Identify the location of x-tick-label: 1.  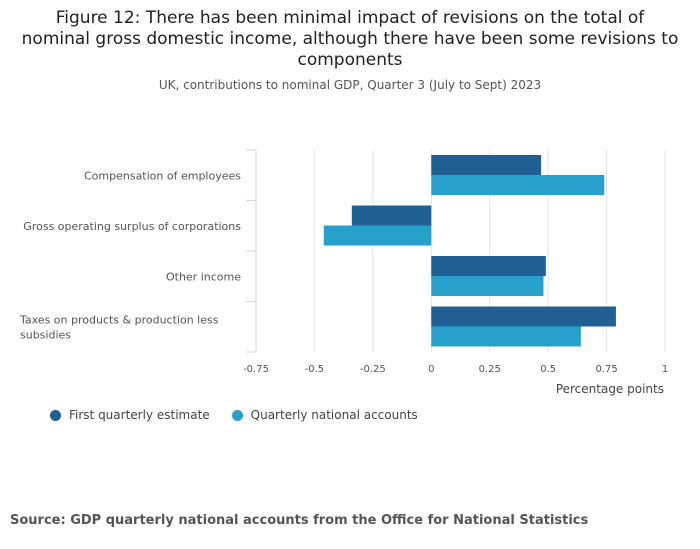
(665, 369).